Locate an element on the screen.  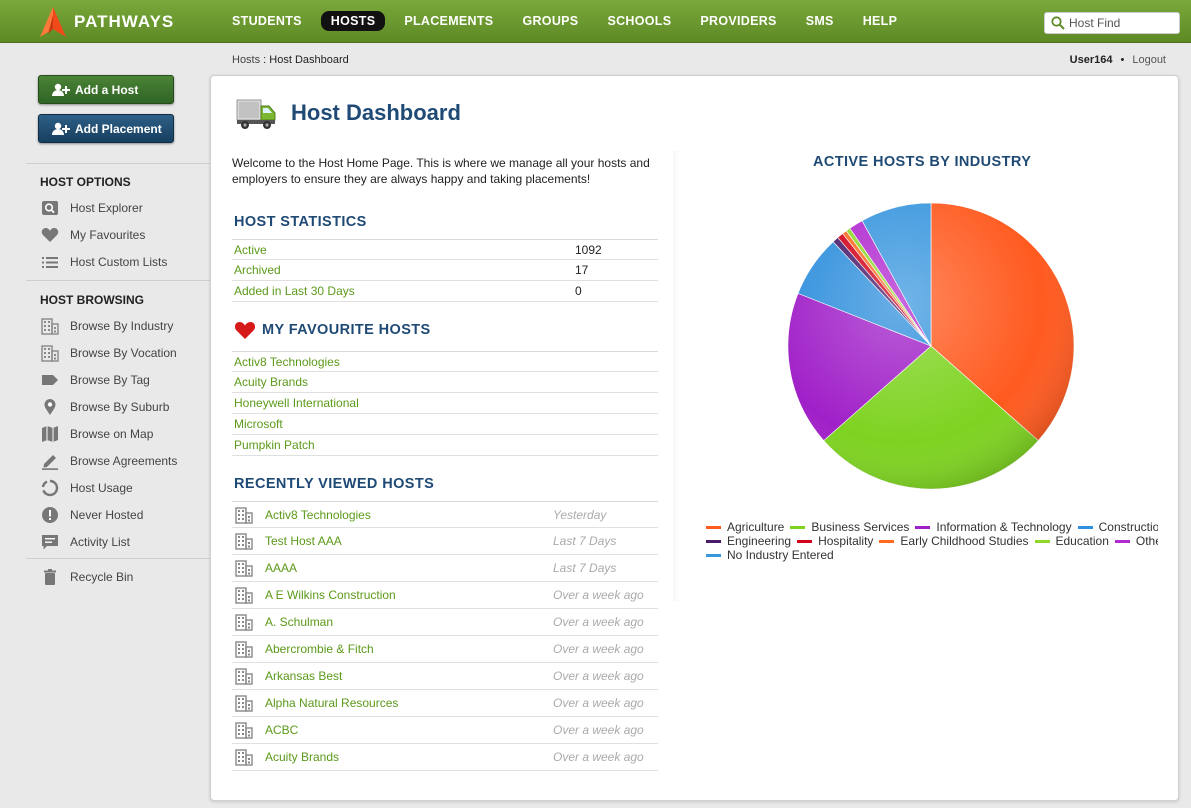
sidebar-item-browse-by-vocation: Browse By Vocation is located at coordinates (108, 353).